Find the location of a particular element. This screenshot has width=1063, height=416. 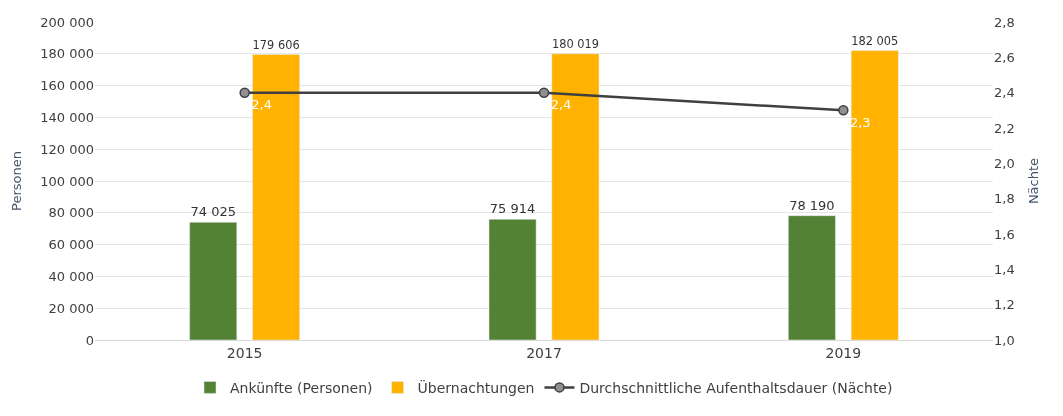

legend-label: Ankünfte (Personen) is located at coordinates (301, 387).